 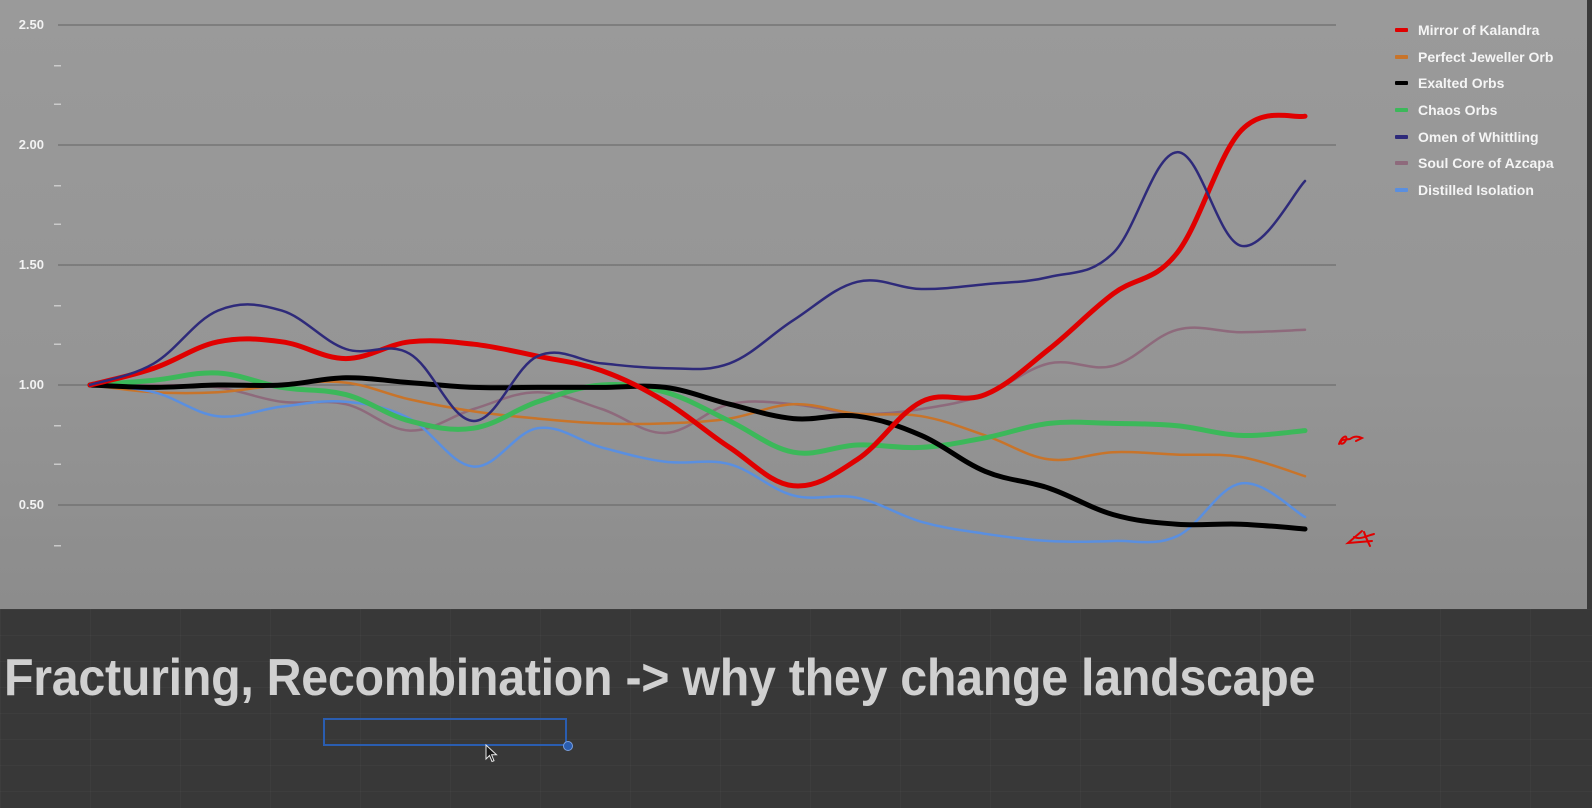 I want to click on series-line-soul-core-of-azcapa, so click(x=697, y=380).